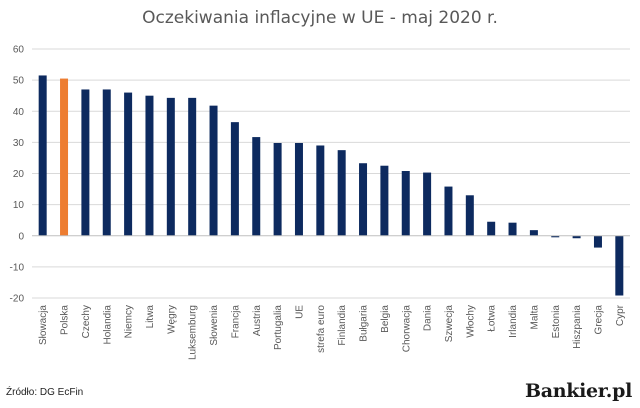  What do you see at coordinates (19, 143) in the screenshot?
I see `y-tick-label: 30` at bounding box center [19, 143].